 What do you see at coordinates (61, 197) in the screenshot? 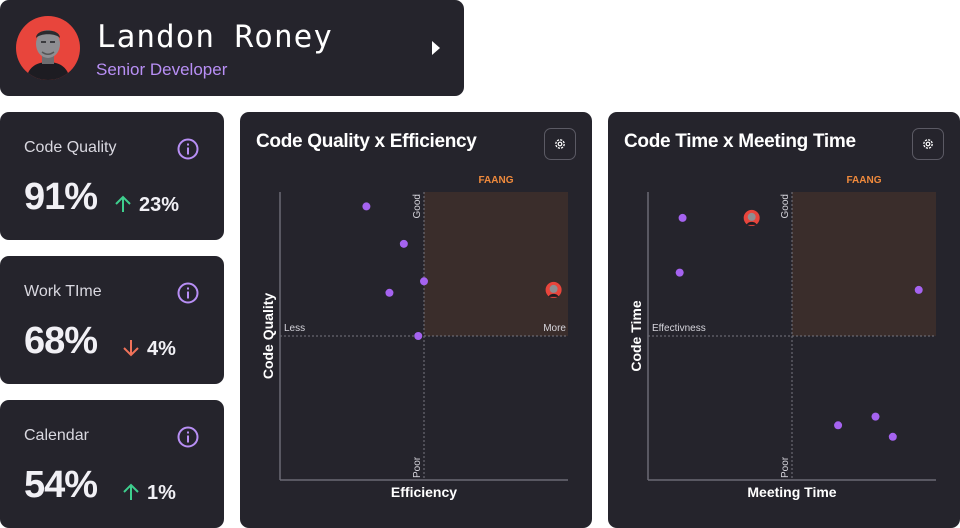
I see `metric-value: 91%` at bounding box center [61, 197].